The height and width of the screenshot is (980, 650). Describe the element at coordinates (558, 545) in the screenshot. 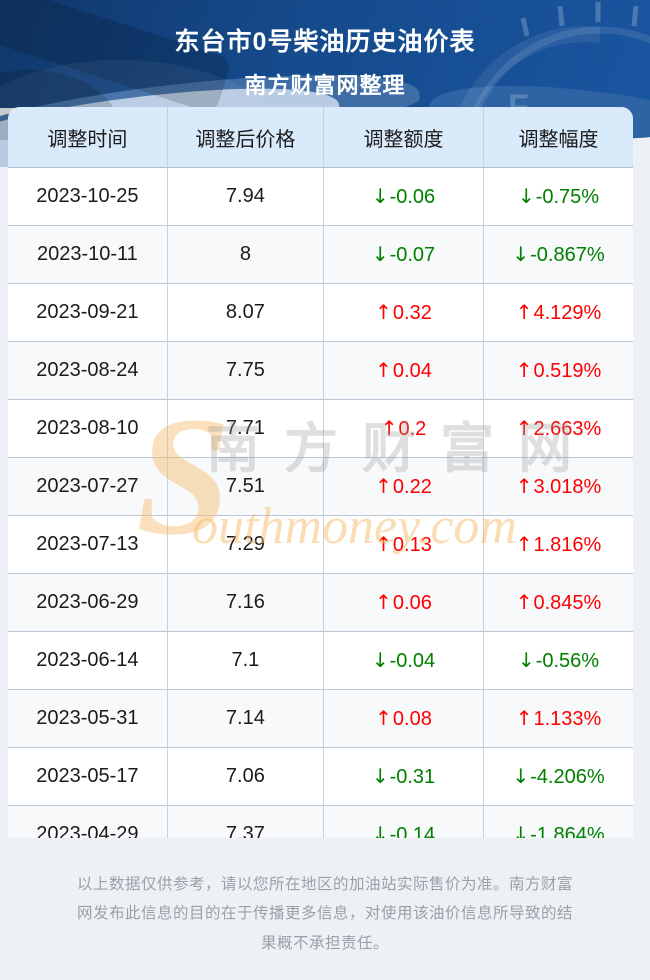

I see `percent-cell: ↑1.816%` at that location.